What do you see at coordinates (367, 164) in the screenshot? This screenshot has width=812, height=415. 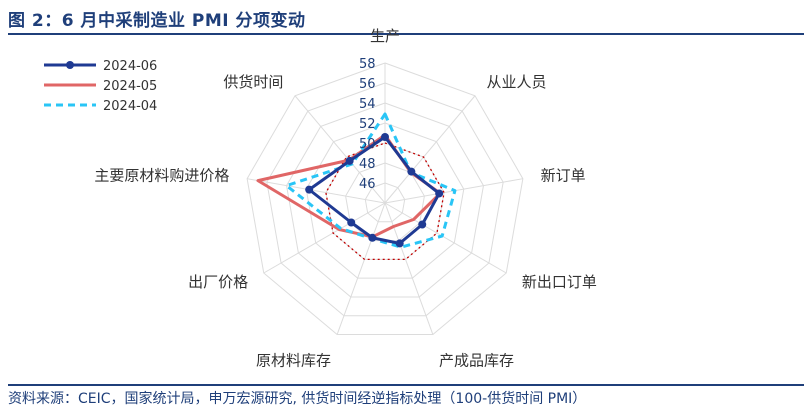 I see `tick-label: 48` at bounding box center [367, 164].